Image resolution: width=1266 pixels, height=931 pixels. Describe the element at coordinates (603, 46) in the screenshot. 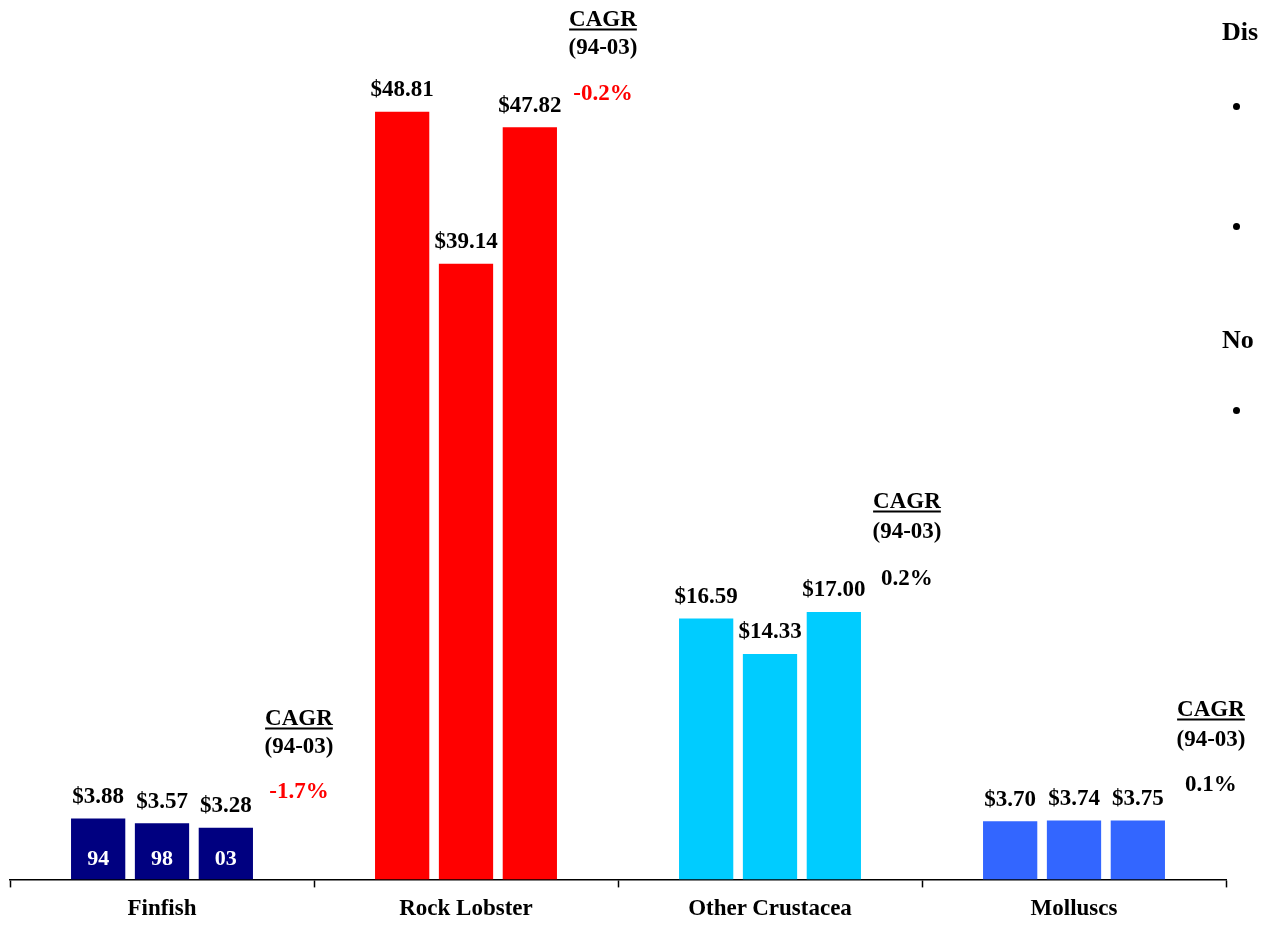

I see `text: (94-03)` at that location.